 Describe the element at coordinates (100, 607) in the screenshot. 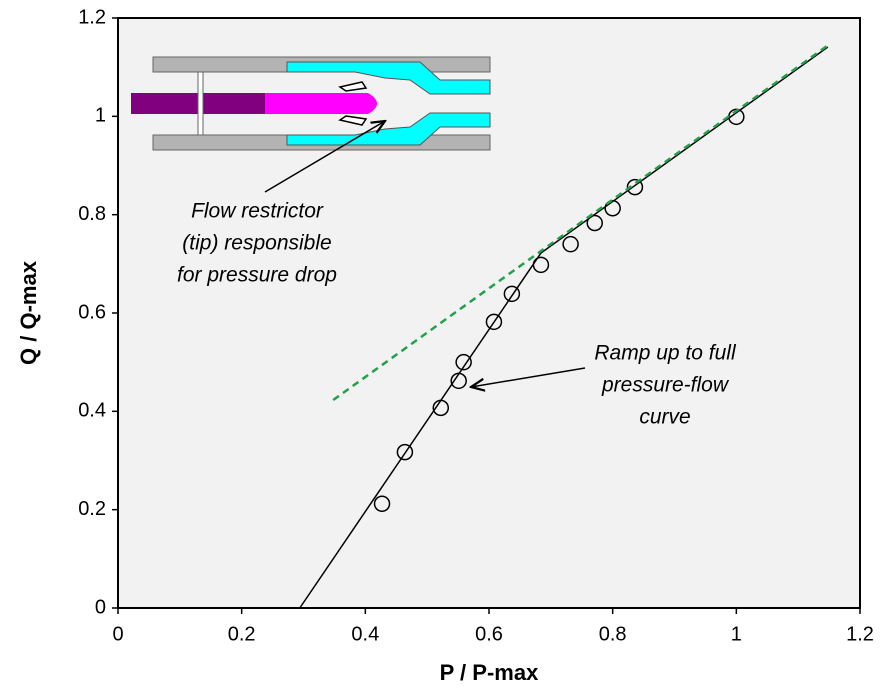

I see `y-tick-label: 0` at that location.